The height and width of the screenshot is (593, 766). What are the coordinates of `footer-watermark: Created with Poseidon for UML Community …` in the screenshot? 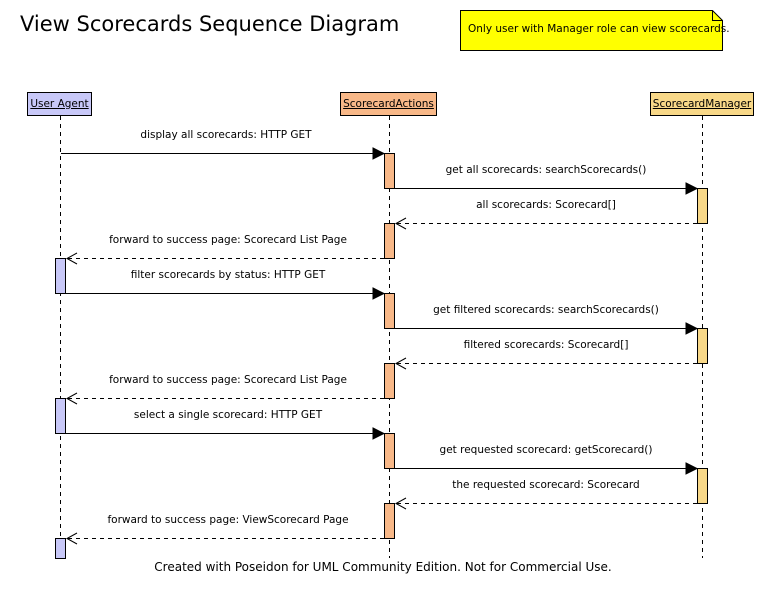 It's located at (383, 567).